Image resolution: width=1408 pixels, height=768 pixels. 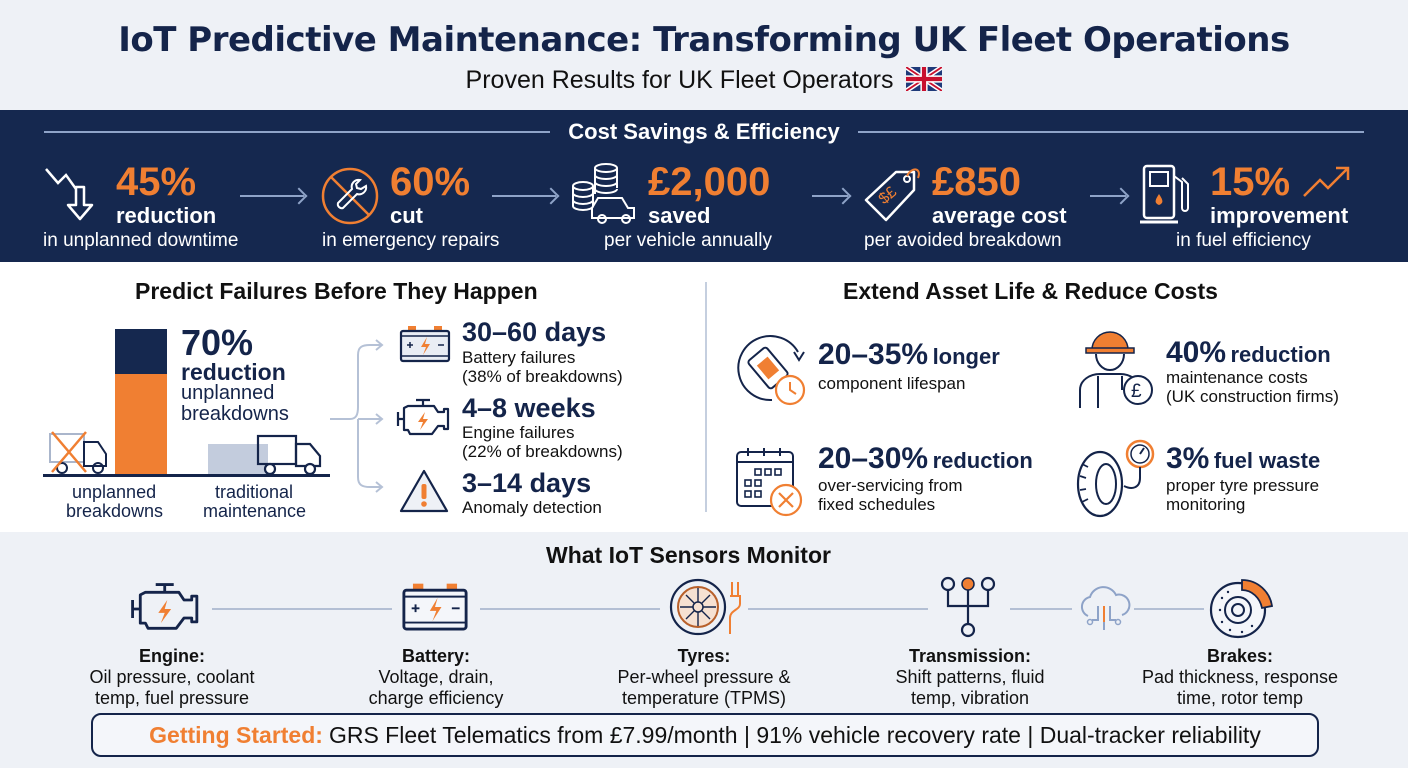 I want to click on bar-navy-segment, so click(x=141, y=351).